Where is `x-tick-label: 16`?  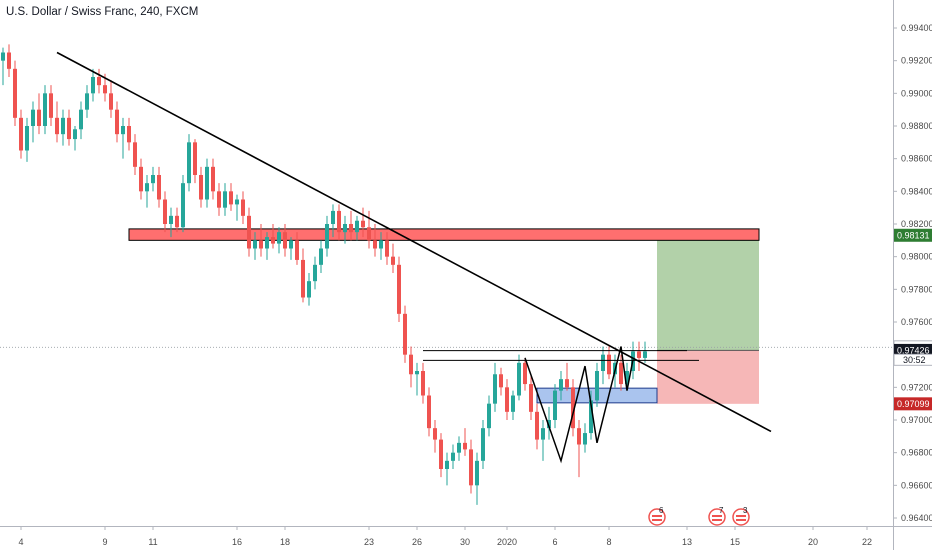
x-tick-label: 16 is located at coordinates (237, 542).